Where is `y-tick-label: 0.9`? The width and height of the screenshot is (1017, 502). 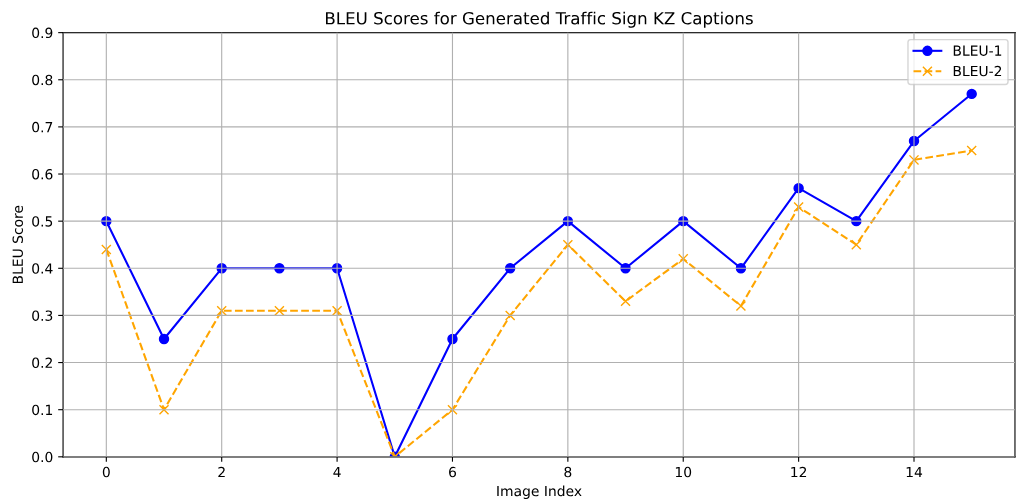
y-tick-label: 0.9 is located at coordinates (42, 33).